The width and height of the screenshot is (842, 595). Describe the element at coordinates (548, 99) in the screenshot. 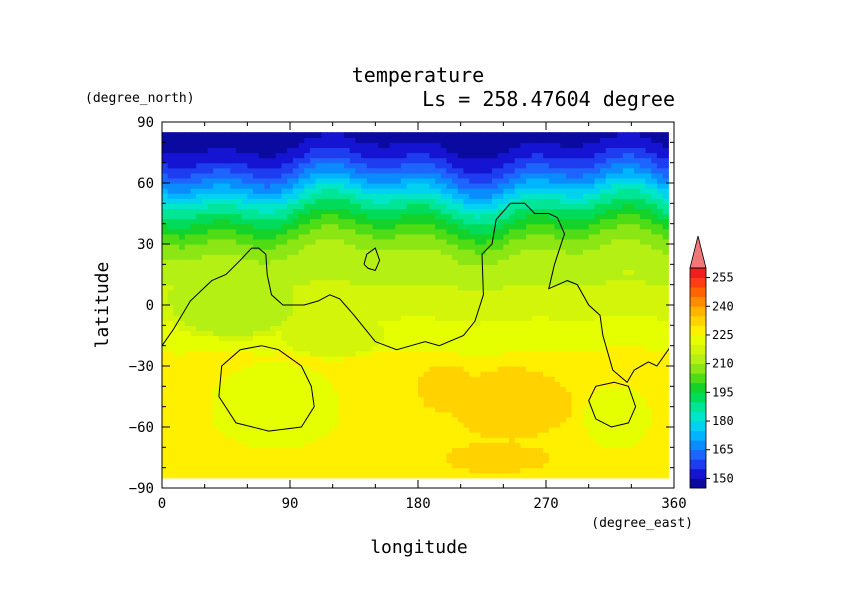

I see `chart-subtitle: Ls = 258.47604 degree` at that location.